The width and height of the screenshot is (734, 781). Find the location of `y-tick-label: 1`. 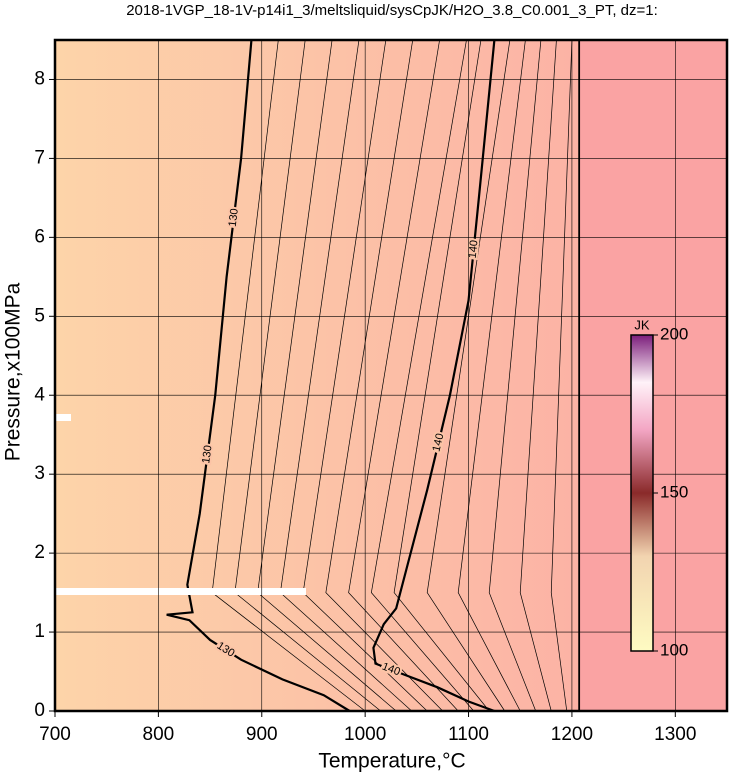

y-tick-label: 1 is located at coordinates (39, 631).